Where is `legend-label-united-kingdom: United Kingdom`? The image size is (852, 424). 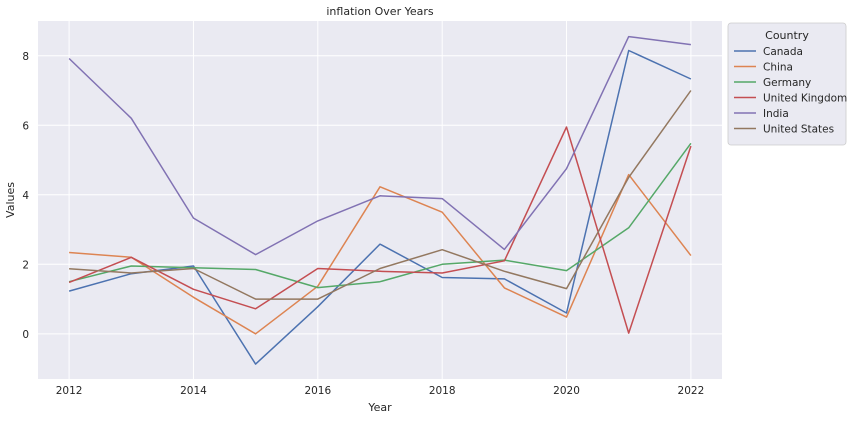
legend-label-united-kingdom: United Kingdom is located at coordinates (805, 99).